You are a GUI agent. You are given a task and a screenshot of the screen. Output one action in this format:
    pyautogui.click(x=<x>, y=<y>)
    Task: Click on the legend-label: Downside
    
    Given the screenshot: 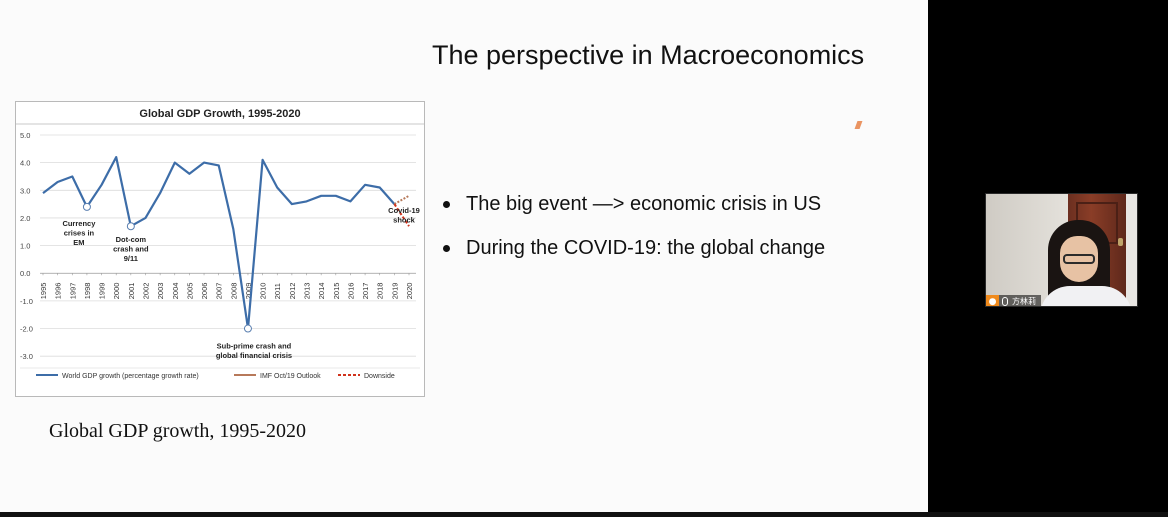 What is the action you would take?
    pyautogui.click(x=379, y=376)
    